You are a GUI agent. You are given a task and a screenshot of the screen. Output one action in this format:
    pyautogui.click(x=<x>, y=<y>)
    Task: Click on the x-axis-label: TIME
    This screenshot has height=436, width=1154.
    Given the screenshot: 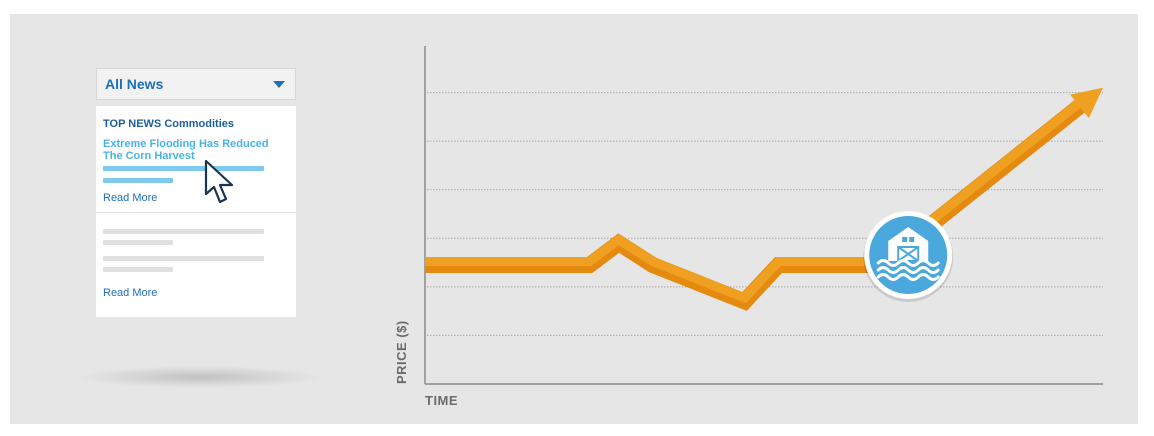 What is the action you would take?
    pyautogui.click(x=441, y=400)
    